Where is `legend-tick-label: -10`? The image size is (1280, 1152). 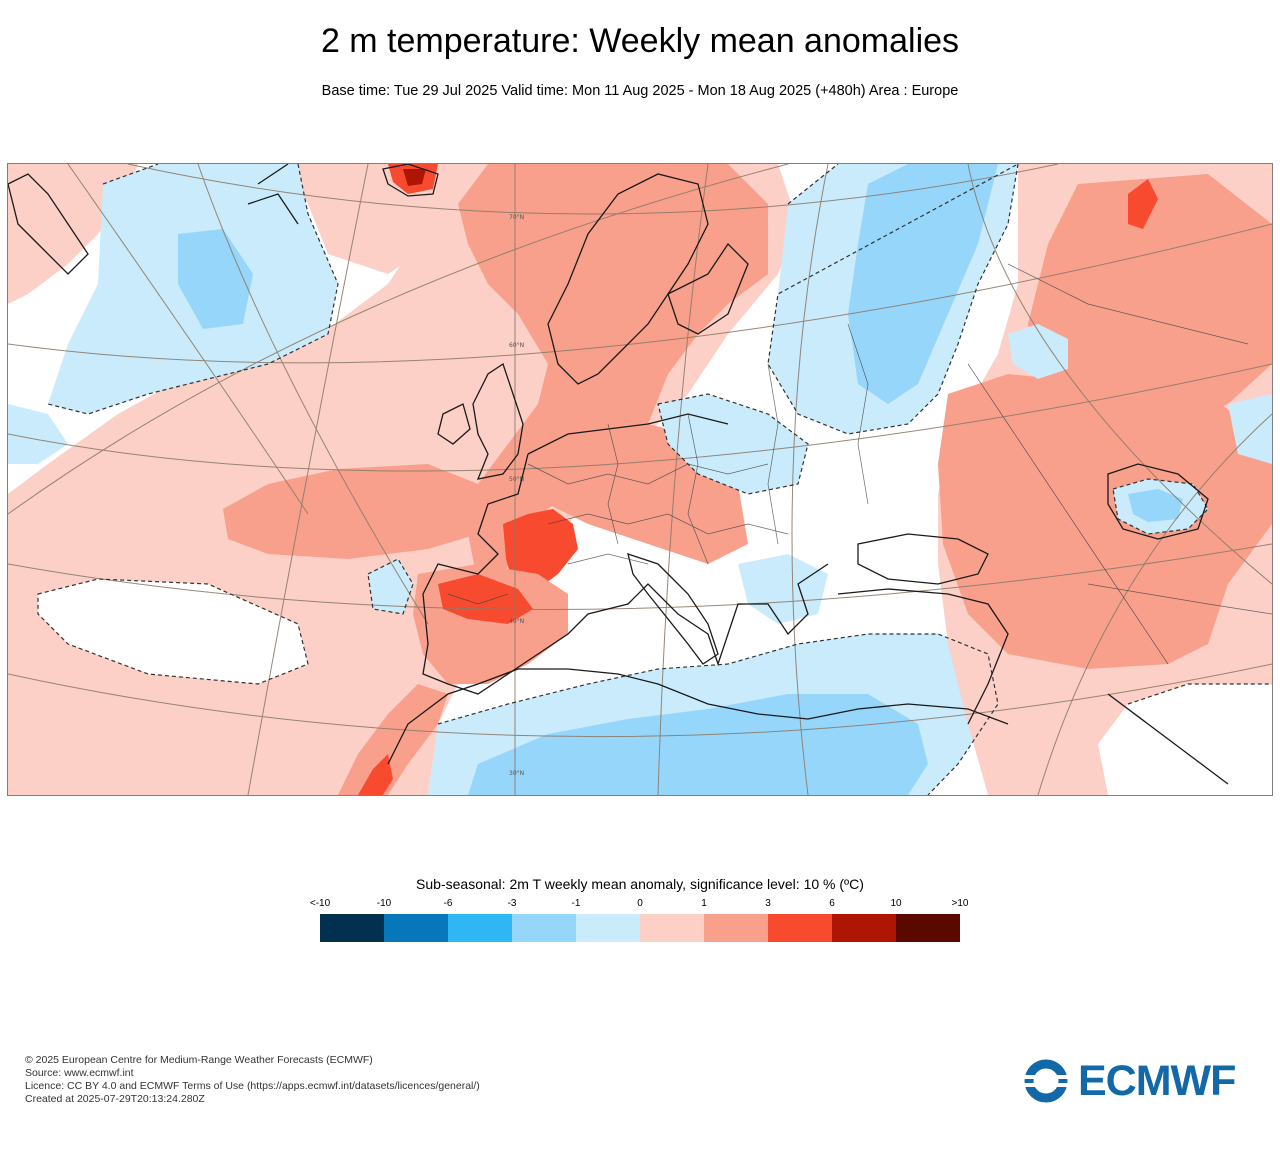 legend-tick-label: -10 is located at coordinates (384, 903).